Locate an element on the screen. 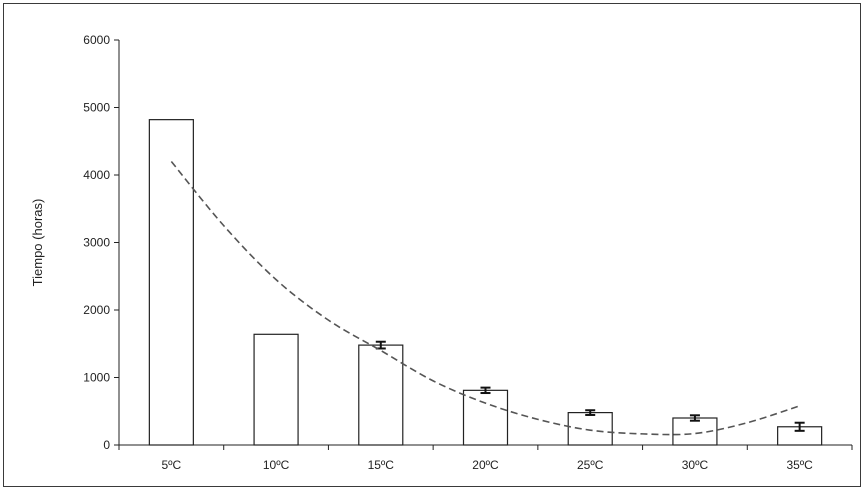 The image size is (866, 491). y-tick-label: 1000 is located at coordinates (96, 378).